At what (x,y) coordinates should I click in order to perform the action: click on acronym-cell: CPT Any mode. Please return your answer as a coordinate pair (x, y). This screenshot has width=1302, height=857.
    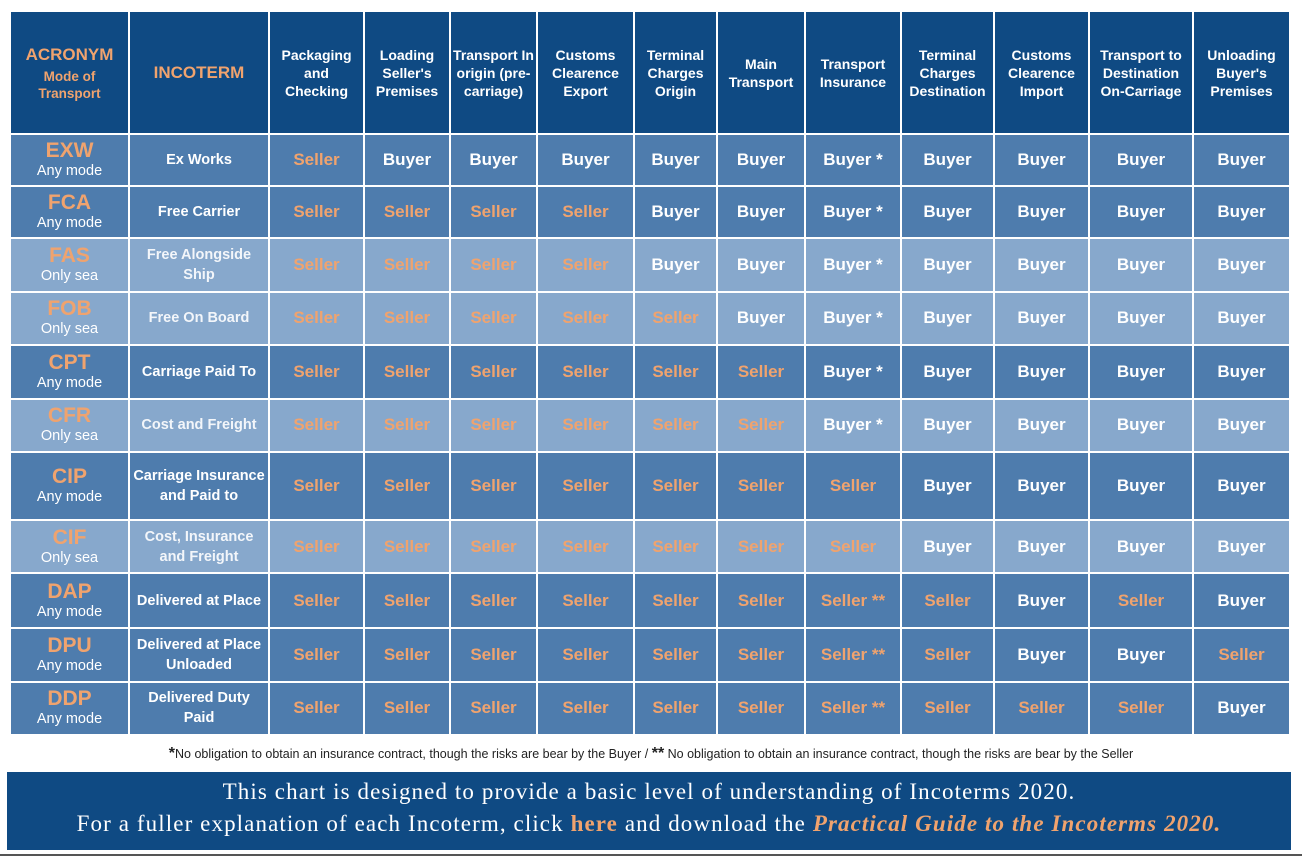
    Looking at the image, I should click on (69, 371).